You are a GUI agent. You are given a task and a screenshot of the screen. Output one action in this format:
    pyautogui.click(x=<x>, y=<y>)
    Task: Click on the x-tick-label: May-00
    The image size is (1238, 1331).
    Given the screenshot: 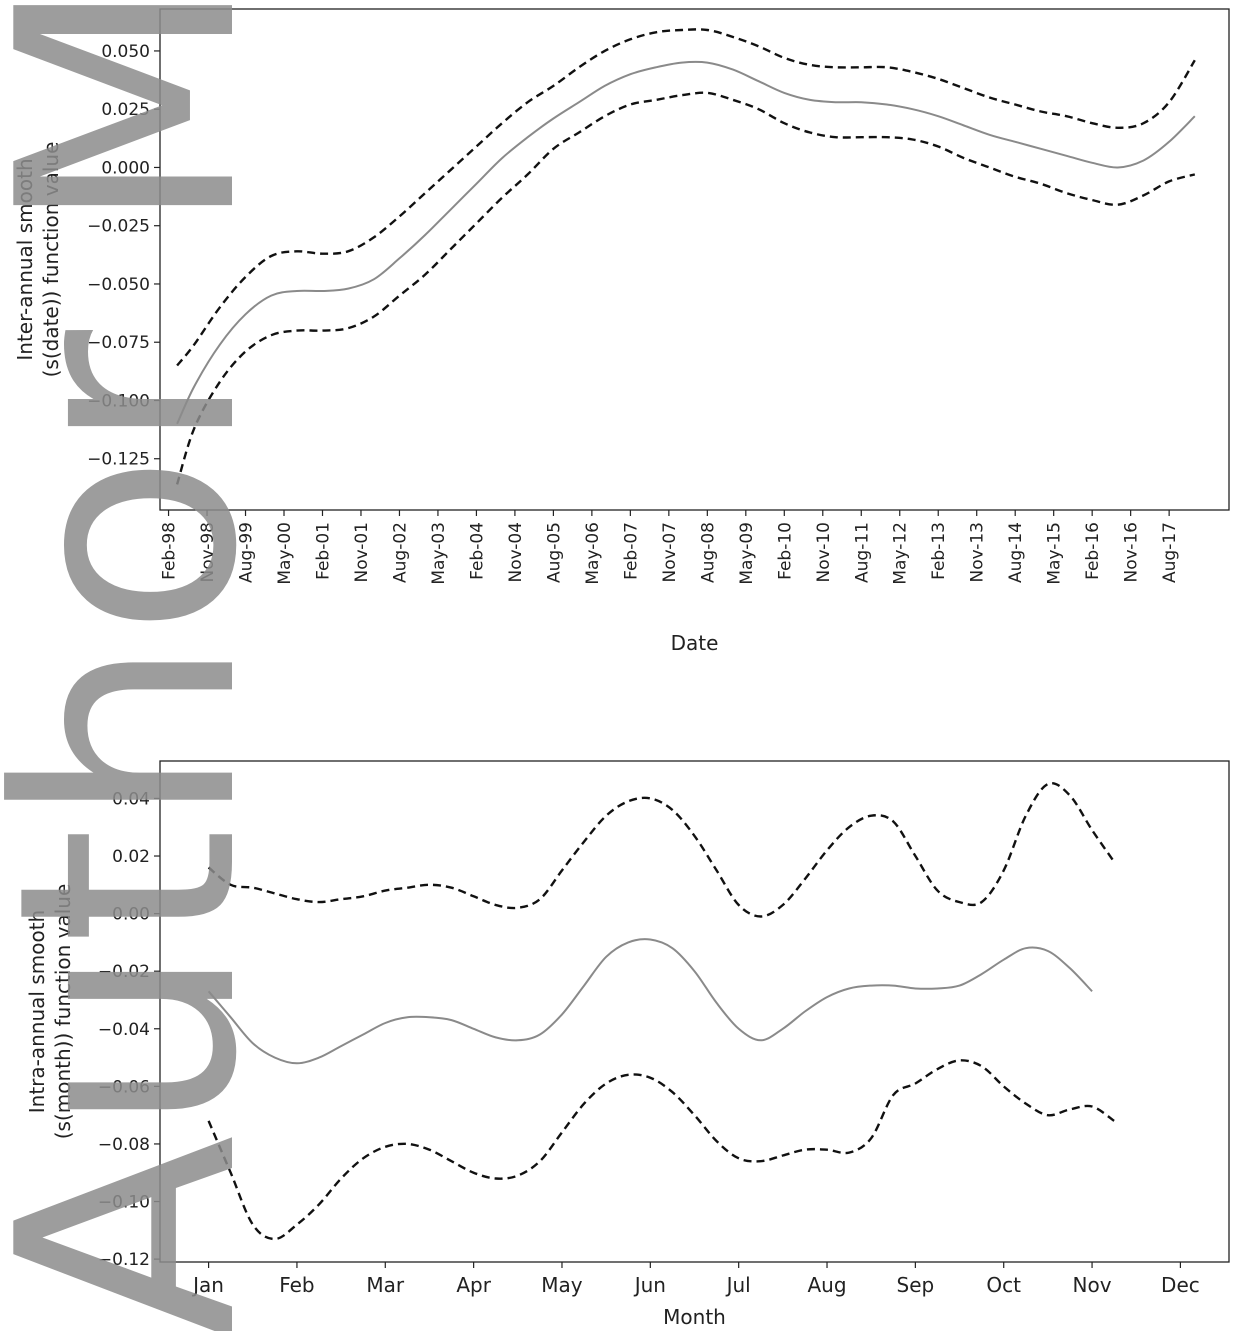 What is the action you would take?
    pyautogui.click(x=285, y=553)
    